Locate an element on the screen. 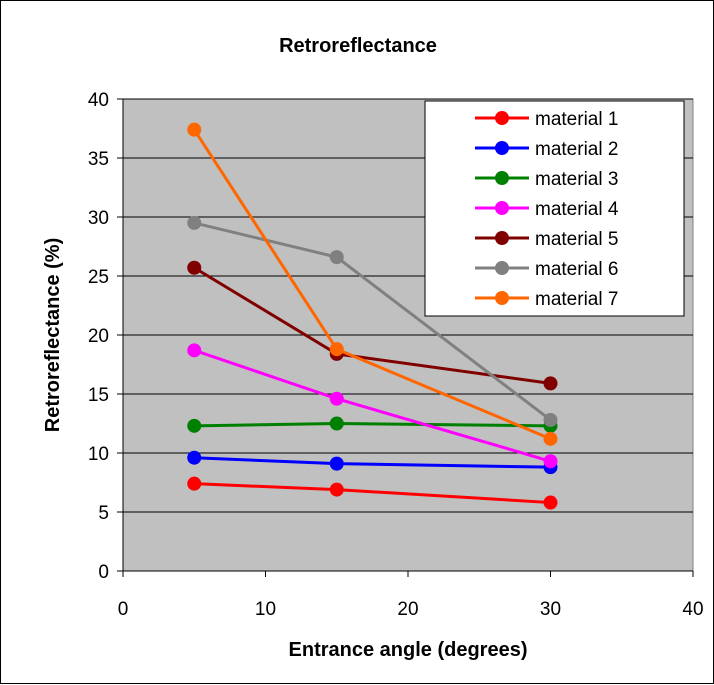 The height and width of the screenshot is (685, 714). y-tick-label: 0 is located at coordinates (103, 572).